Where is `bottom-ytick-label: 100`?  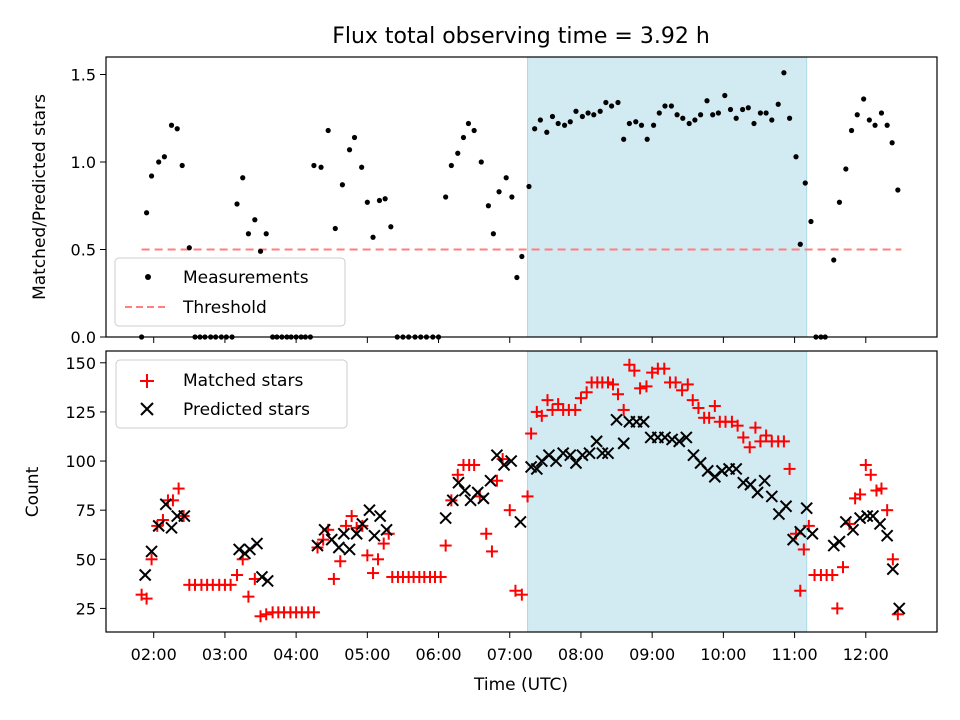
bottom-ytick-label: 100 is located at coordinates (80, 461).